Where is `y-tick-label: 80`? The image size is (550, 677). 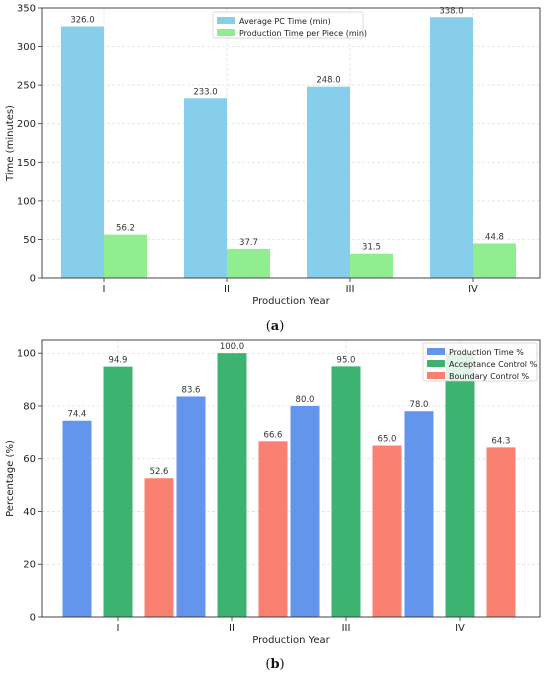 y-tick-label: 80 is located at coordinates (29, 406).